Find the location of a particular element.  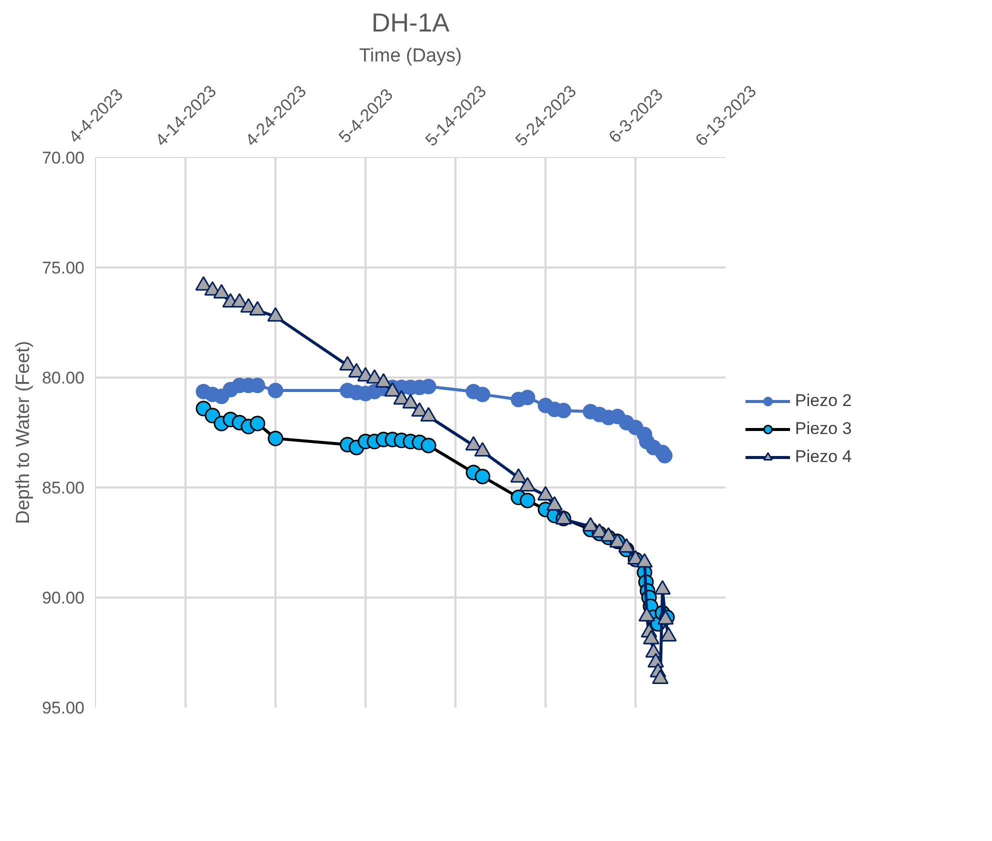

y-tick-label: 75.00 is located at coordinates (63, 268).